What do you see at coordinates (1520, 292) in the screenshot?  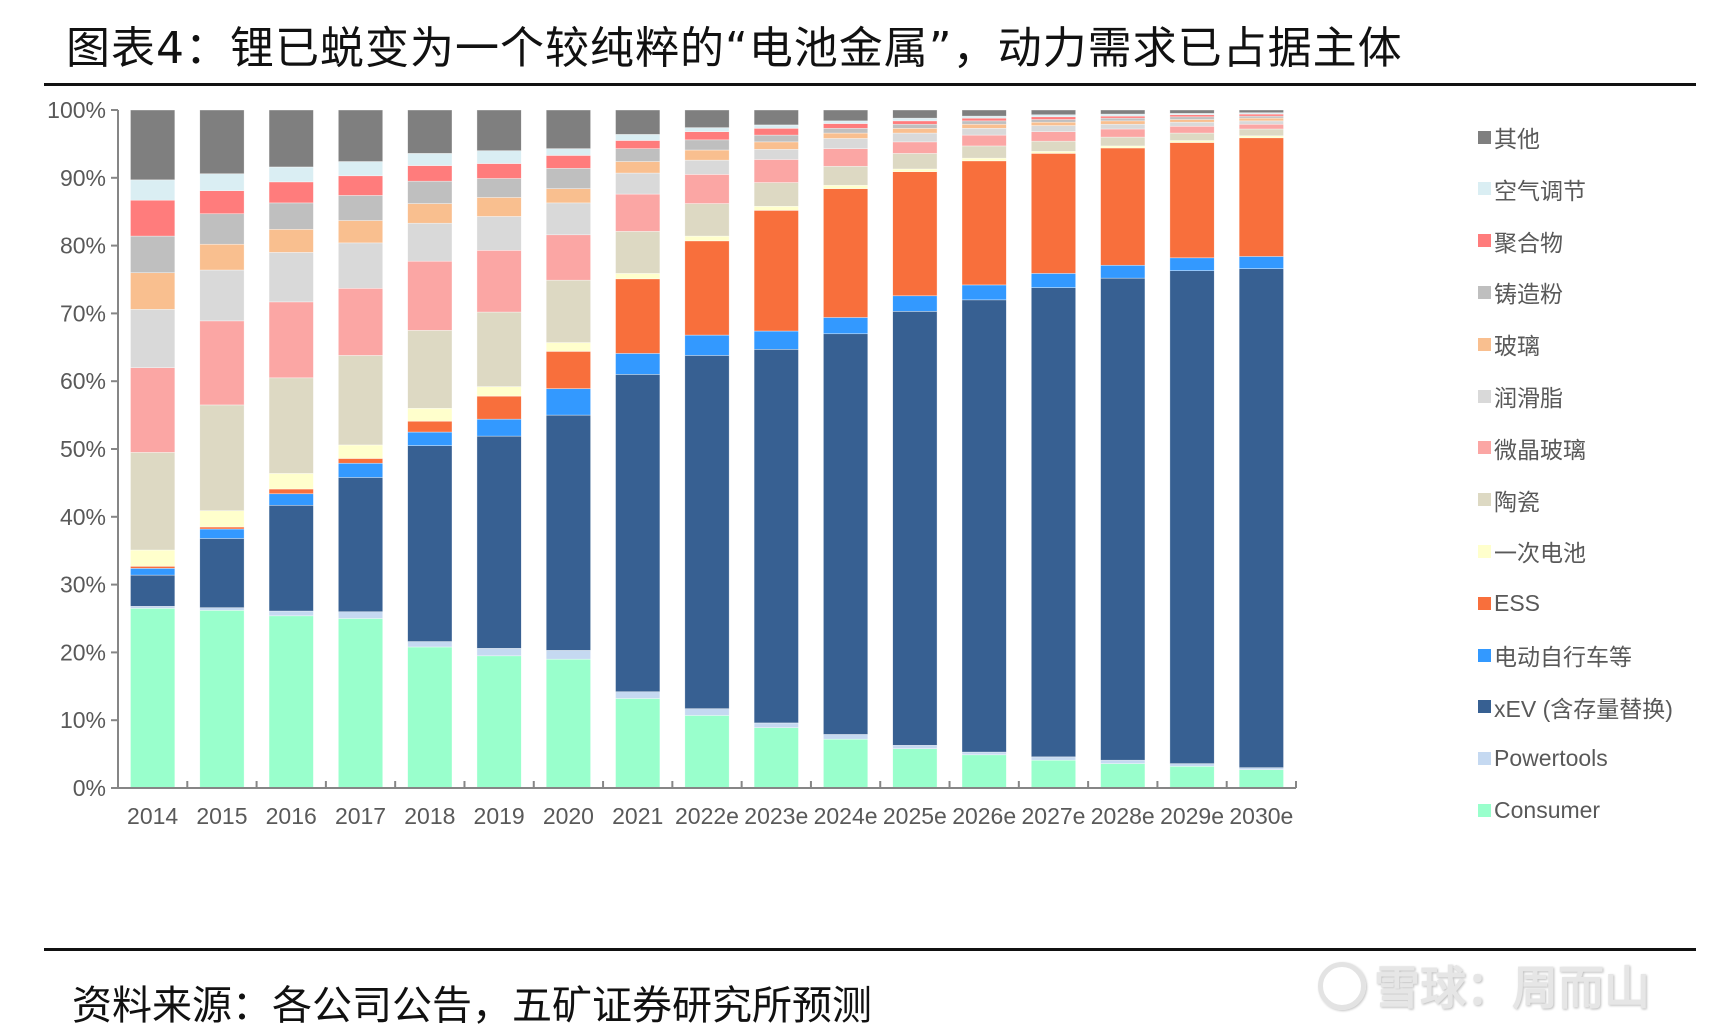 I see `legend-item: 铸造粉` at bounding box center [1520, 292].